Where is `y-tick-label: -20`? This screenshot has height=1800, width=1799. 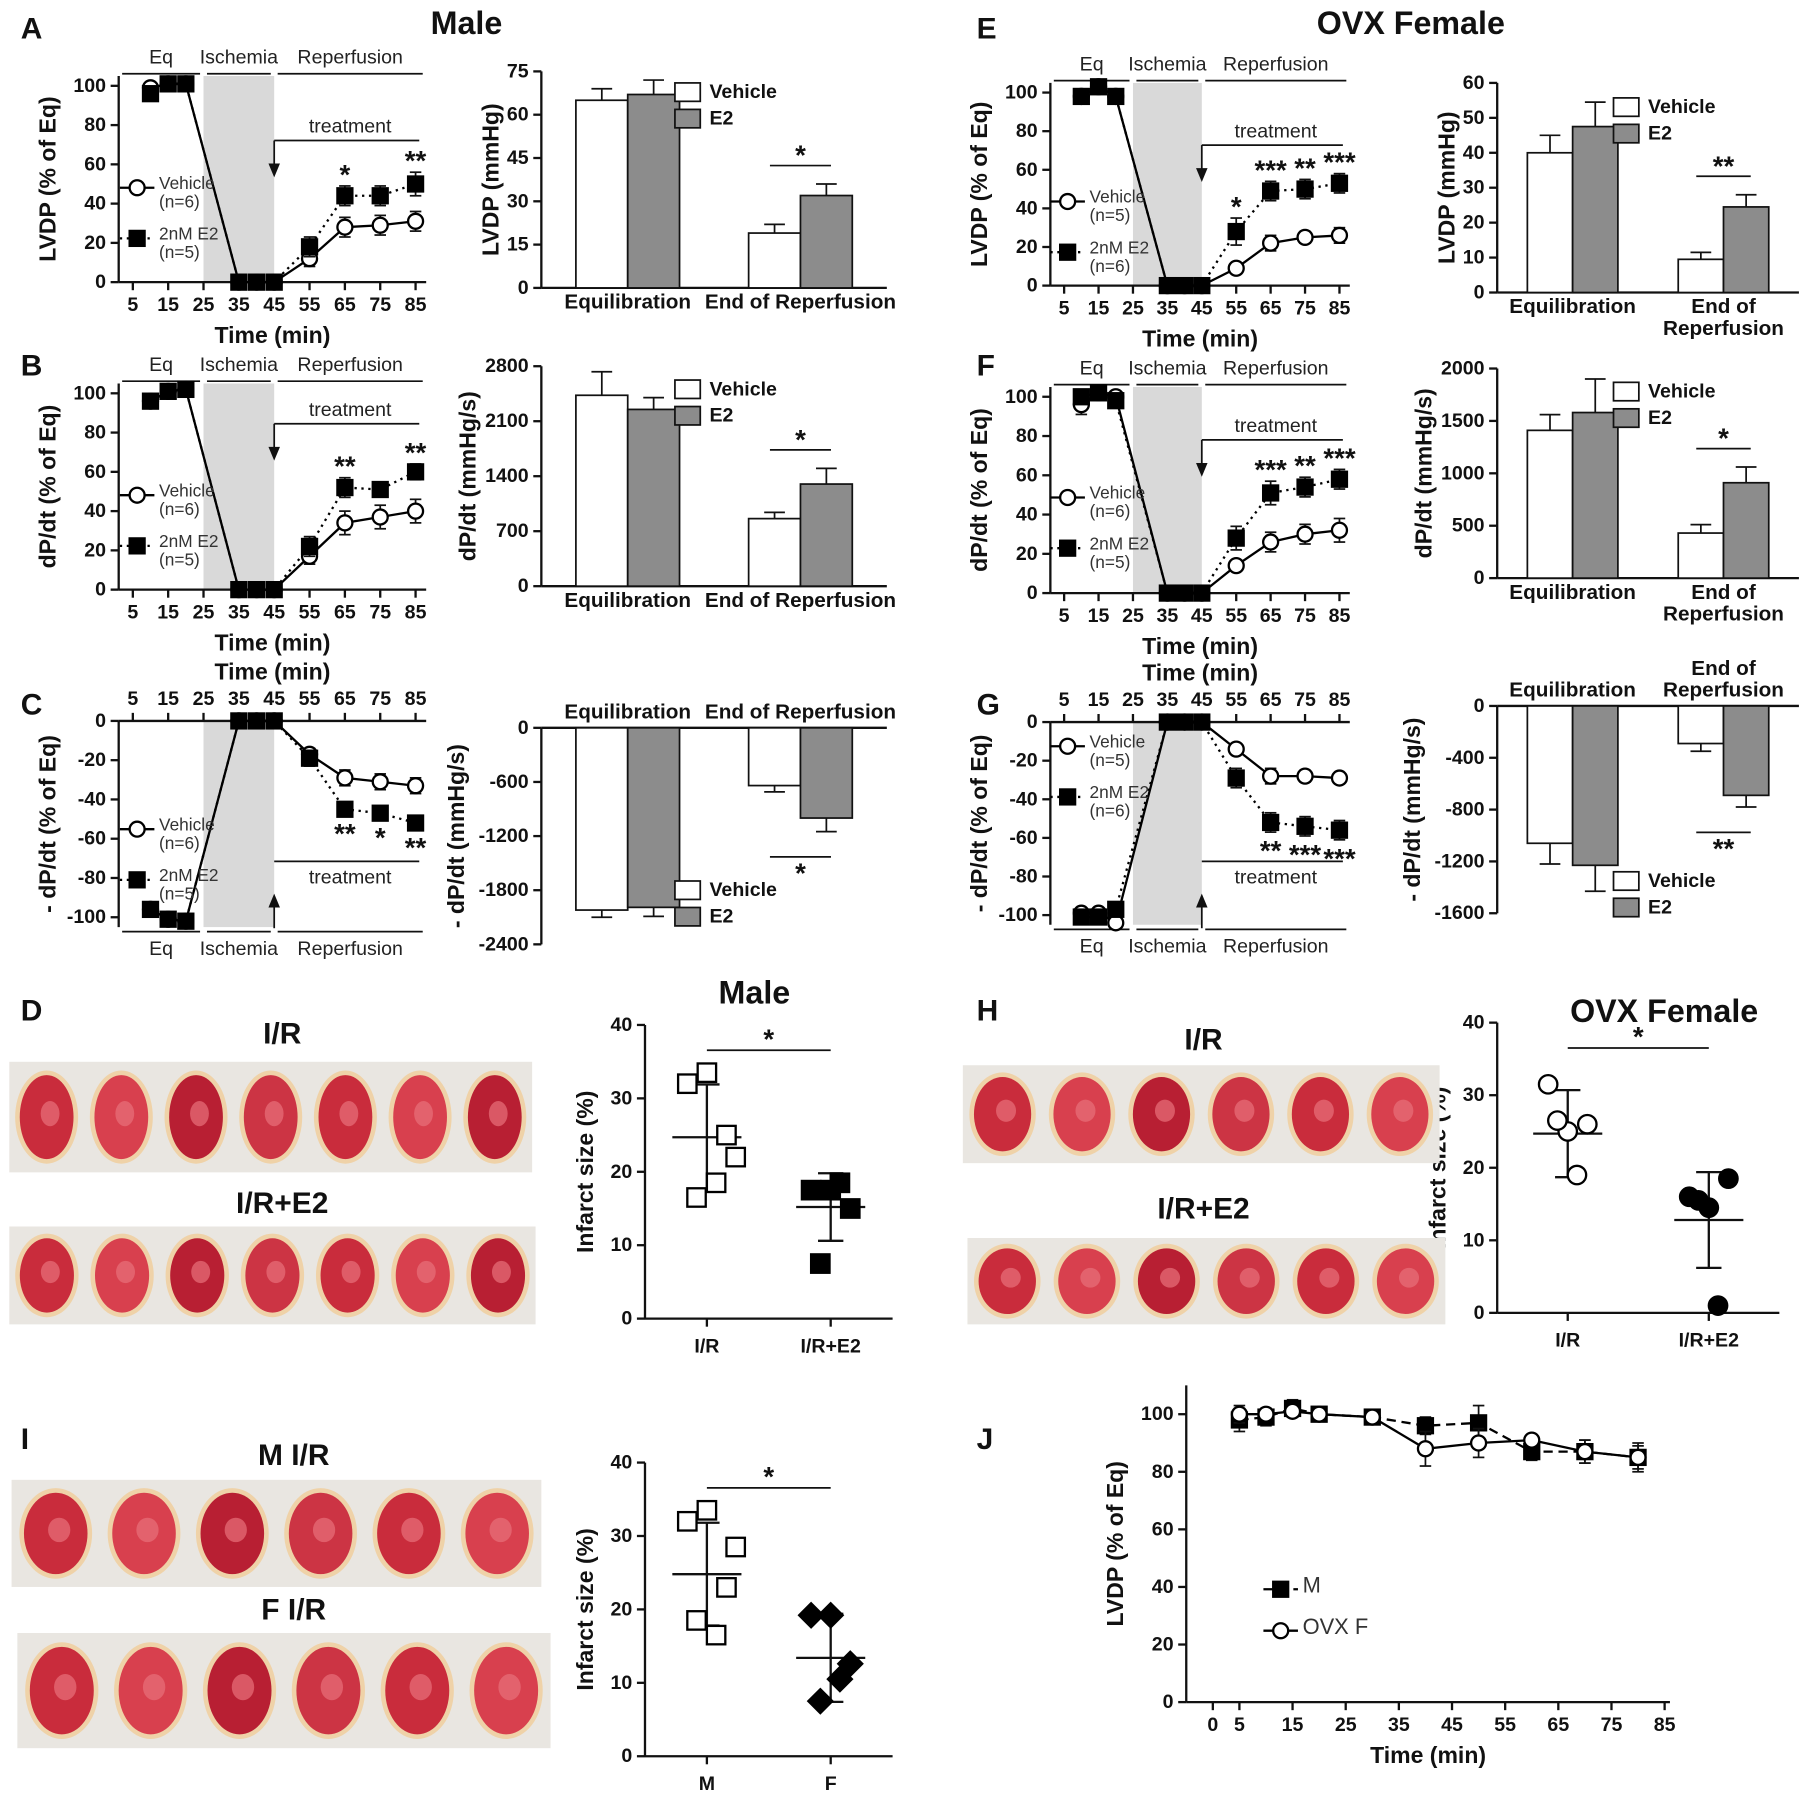
y-tick-label: -20 is located at coordinates (92, 760).